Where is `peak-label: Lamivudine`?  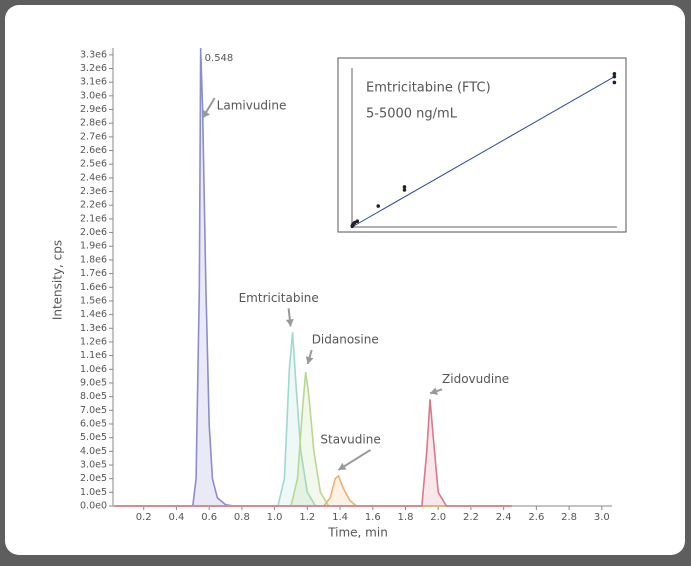 peak-label: Lamivudine is located at coordinates (252, 106).